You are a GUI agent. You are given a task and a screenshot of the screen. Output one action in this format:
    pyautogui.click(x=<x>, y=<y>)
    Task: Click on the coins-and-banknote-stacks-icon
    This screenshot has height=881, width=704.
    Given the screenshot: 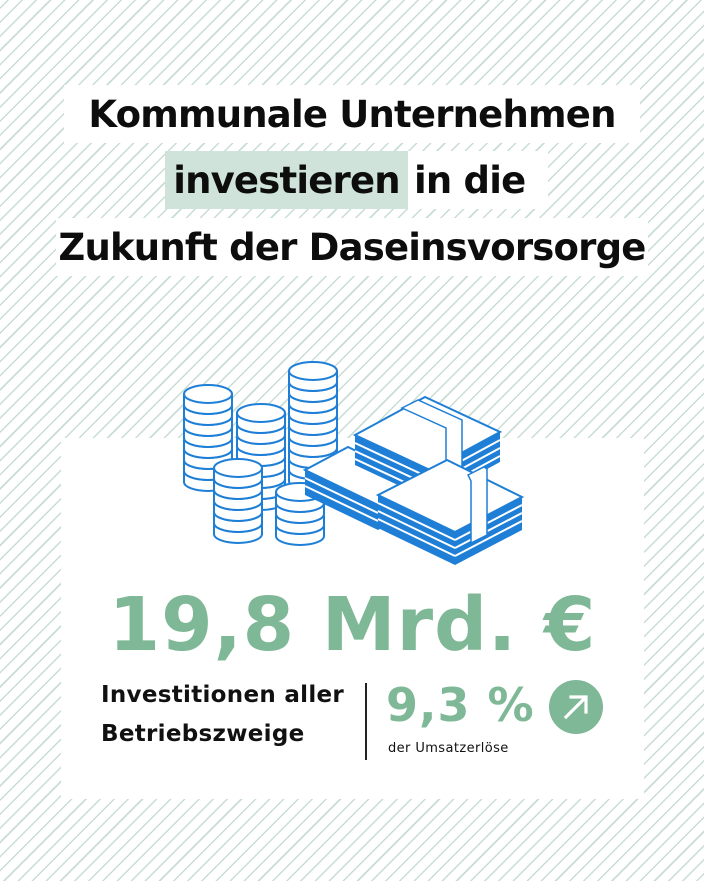 What is the action you would take?
    pyautogui.click(x=354, y=463)
    